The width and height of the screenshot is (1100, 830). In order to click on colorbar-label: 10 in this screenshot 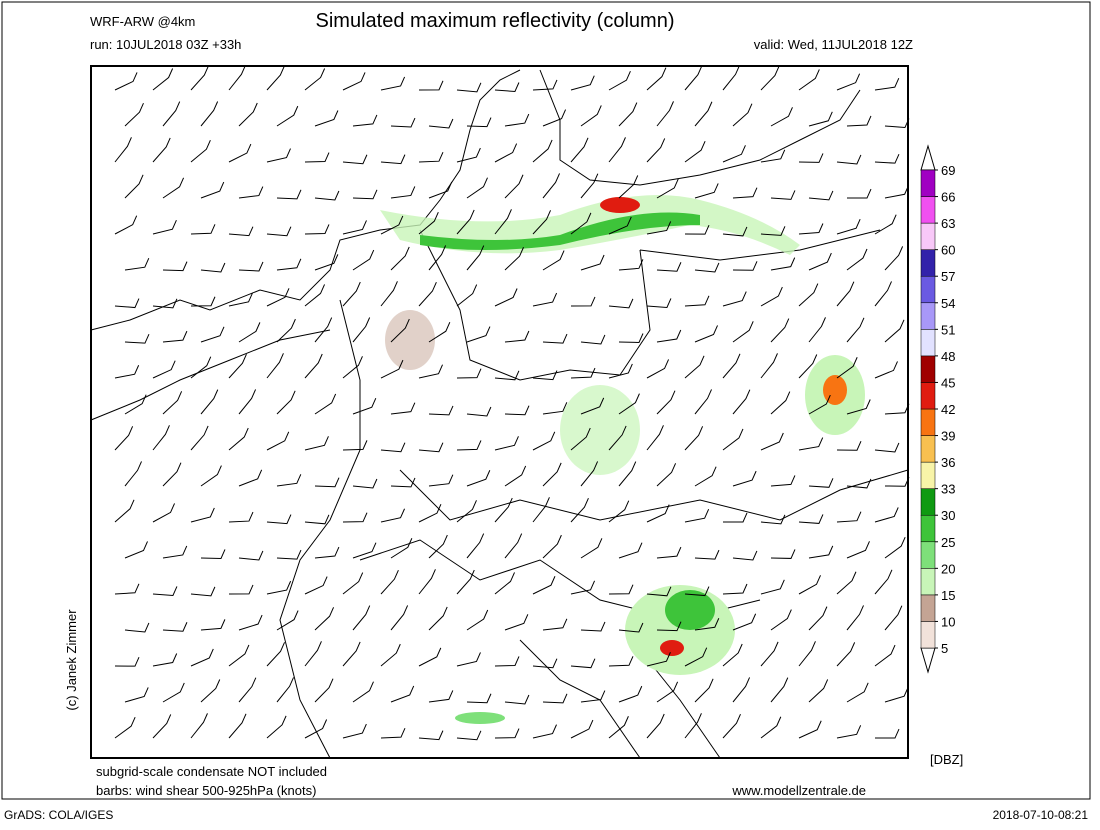, I will do `click(948, 621)`.